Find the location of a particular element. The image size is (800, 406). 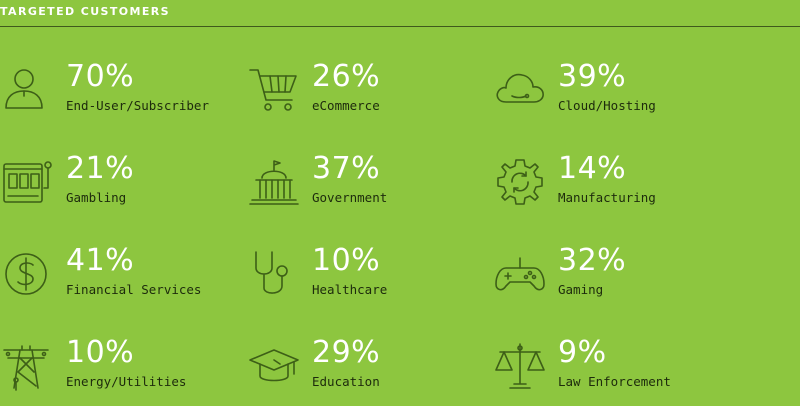

stat-item: 32% Gaming is located at coordinates (607, 279).